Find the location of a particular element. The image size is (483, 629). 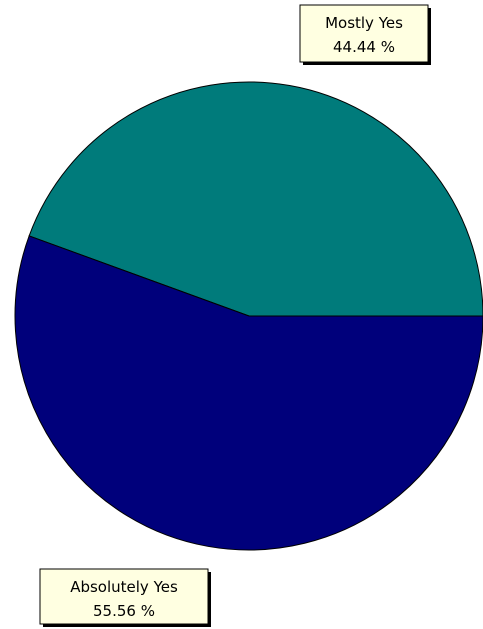

data-label-absolutely-yes: Absolutely Yes 55.56 % is located at coordinates (125, 597).